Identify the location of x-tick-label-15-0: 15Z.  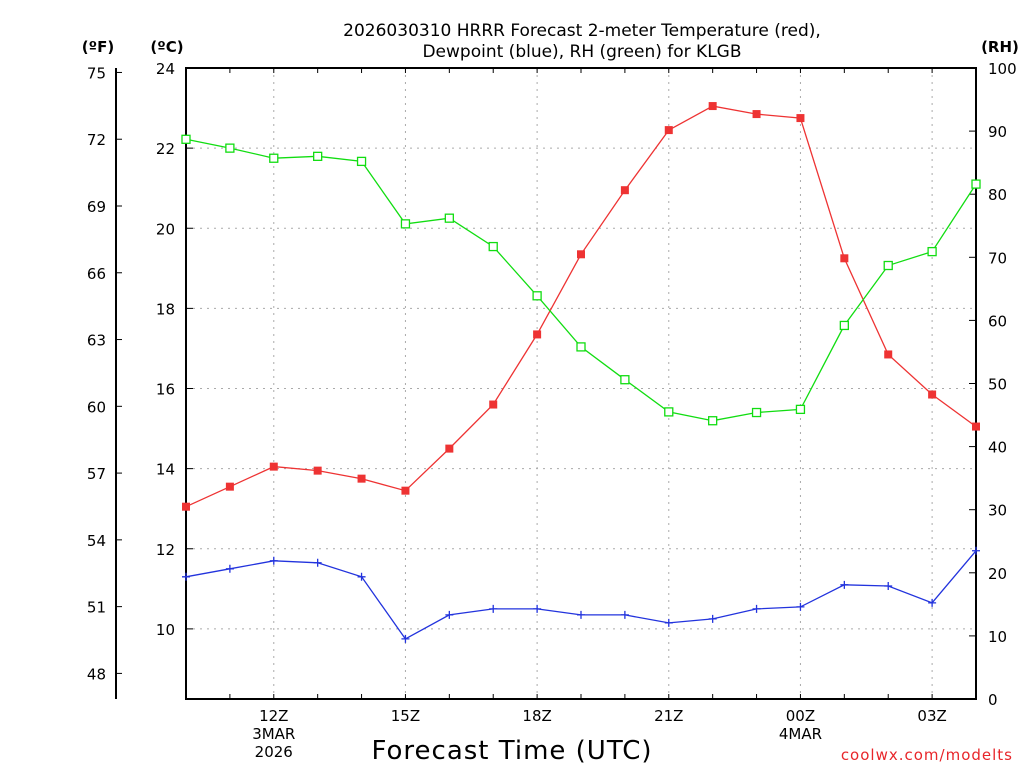
(405, 716).